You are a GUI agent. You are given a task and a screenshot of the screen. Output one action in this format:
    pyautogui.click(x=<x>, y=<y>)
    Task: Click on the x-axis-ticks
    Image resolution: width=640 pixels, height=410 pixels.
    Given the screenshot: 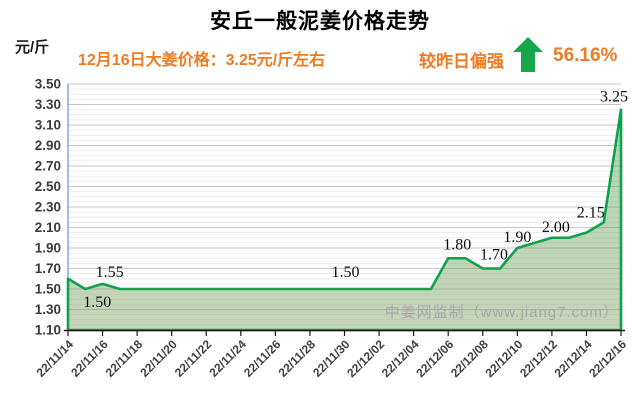 What is the action you would take?
    pyautogui.click(x=344, y=333)
    